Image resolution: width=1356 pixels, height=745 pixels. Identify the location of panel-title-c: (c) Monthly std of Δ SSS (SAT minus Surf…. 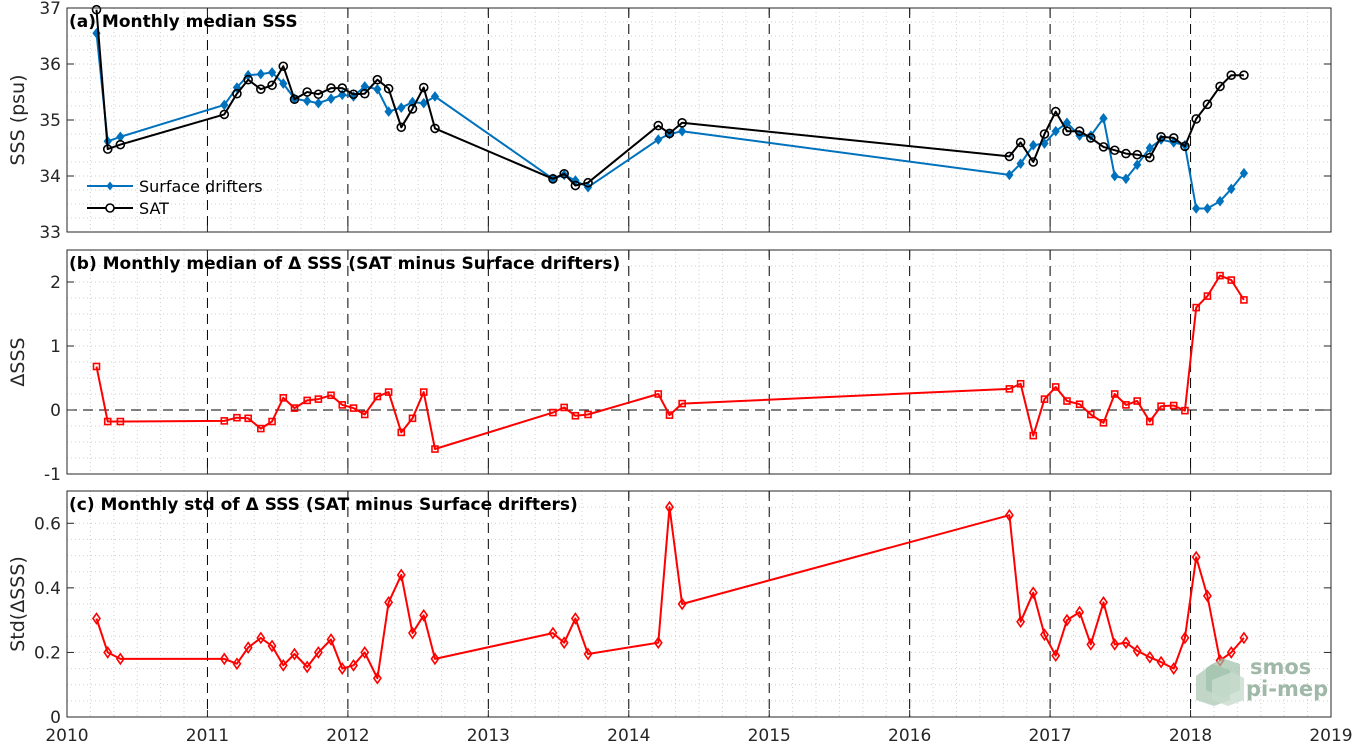
(323, 505).